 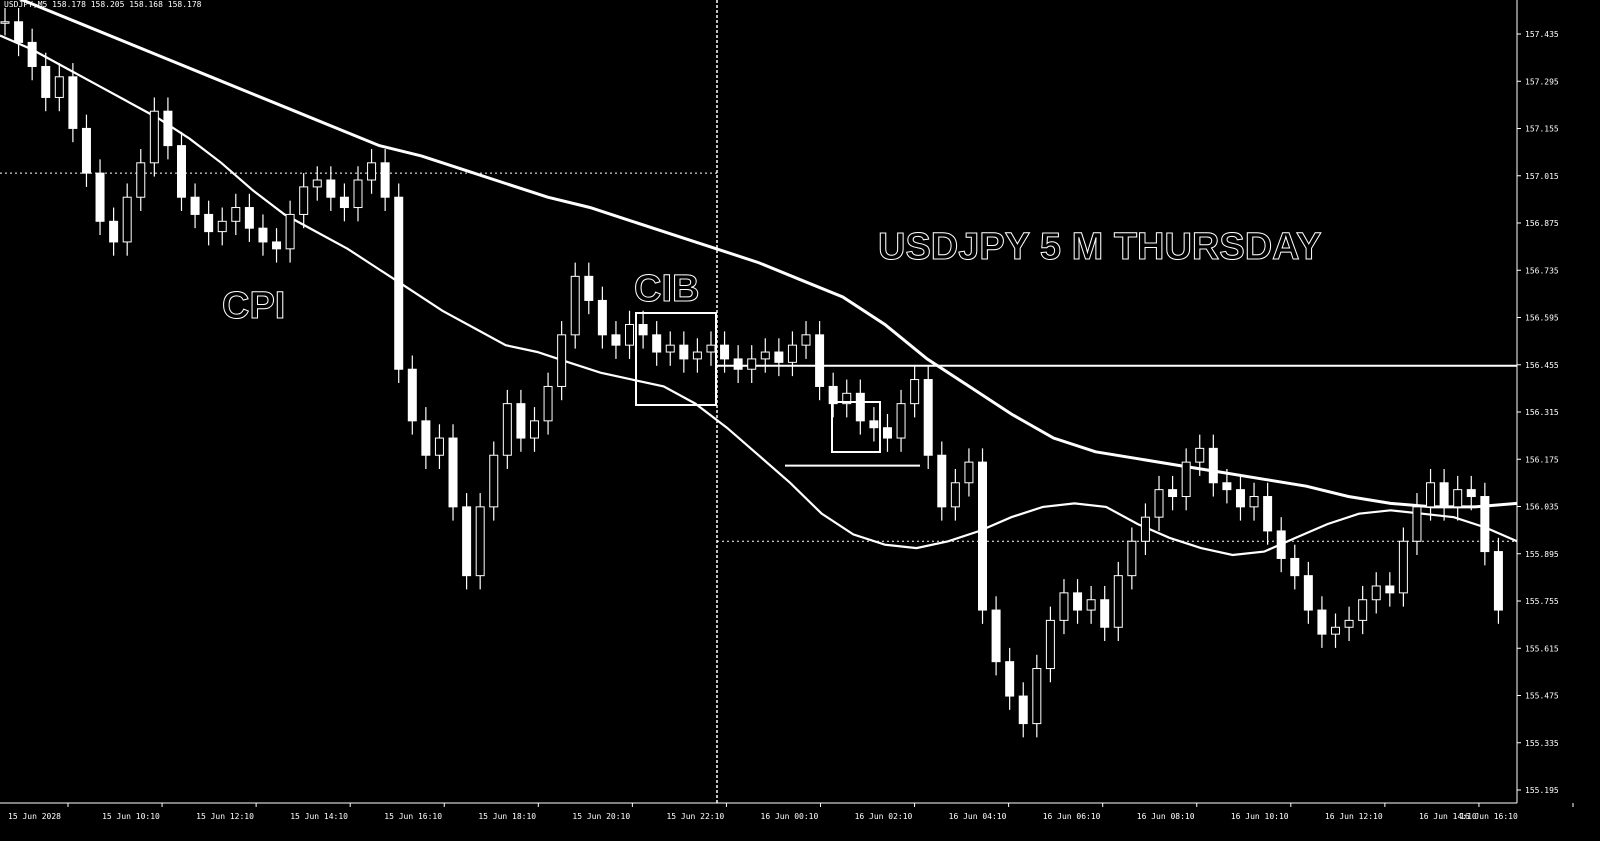 What do you see at coordinates (1542, 790) in the screenshot?
I see `y-tick-label: 155.195` at bounding box center [1542, 790].